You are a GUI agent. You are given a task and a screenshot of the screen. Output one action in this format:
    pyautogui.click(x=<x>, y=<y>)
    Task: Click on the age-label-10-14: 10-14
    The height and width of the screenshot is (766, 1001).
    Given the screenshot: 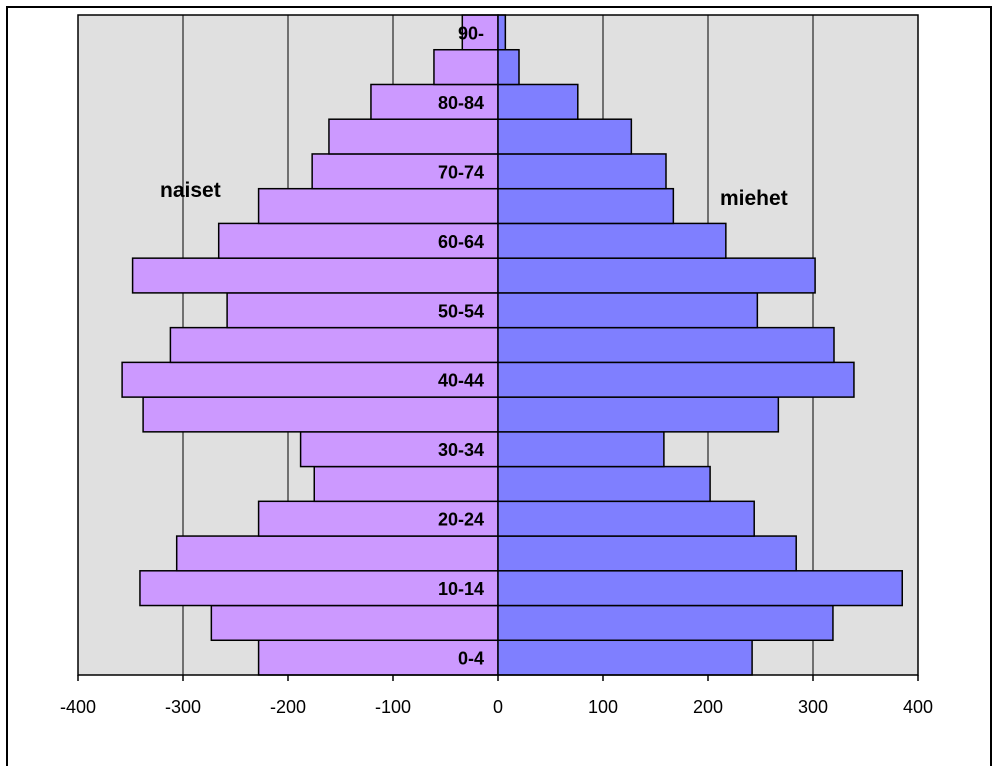 What is the action you would take?
    pyautogui.click(x=461, y=589)
    